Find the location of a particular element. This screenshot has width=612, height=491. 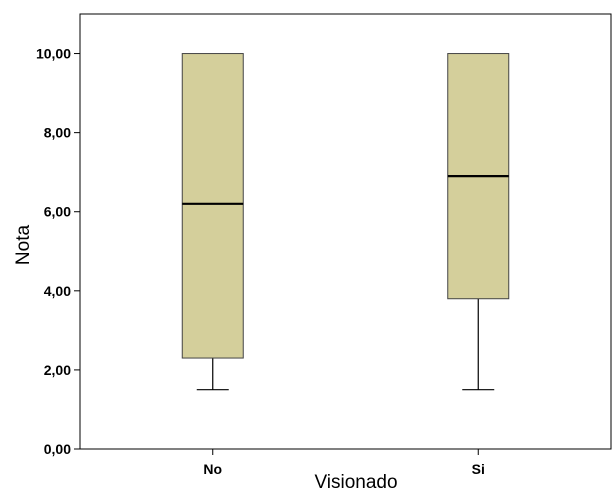

y-tick-label: 10,00 is located at coordinates (53, 54).